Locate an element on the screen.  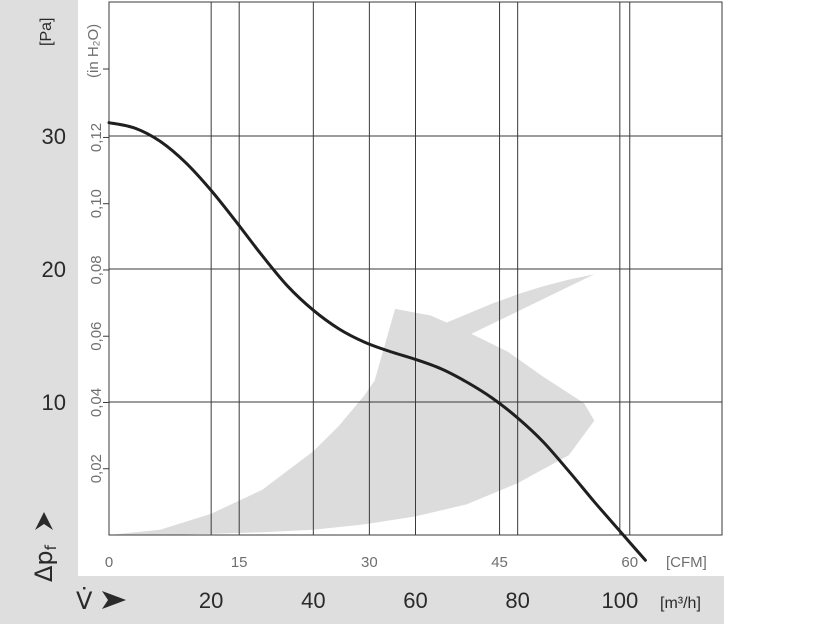
cfm-axis-tick-label: 0 is located at coordinates (109, 562).